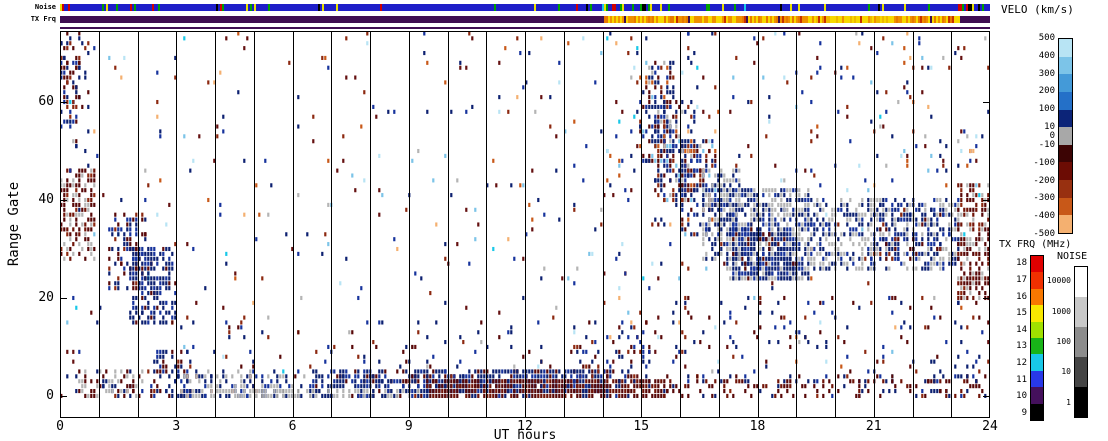  I want to click on noise-colorbar, so click(1081, 342).